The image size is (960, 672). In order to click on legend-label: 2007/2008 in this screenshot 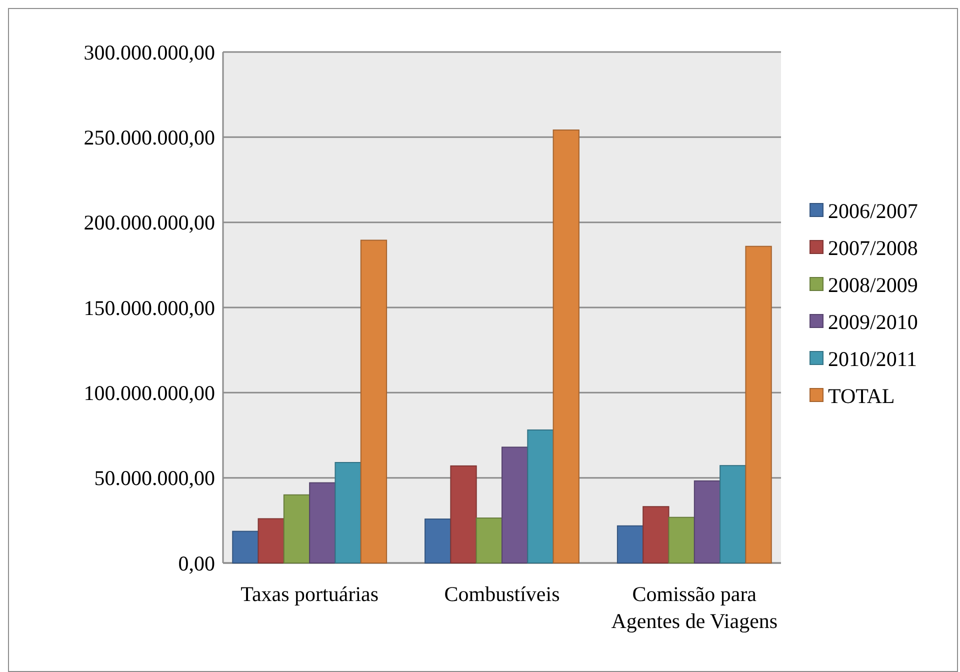, I will do `click(873, 248)`.